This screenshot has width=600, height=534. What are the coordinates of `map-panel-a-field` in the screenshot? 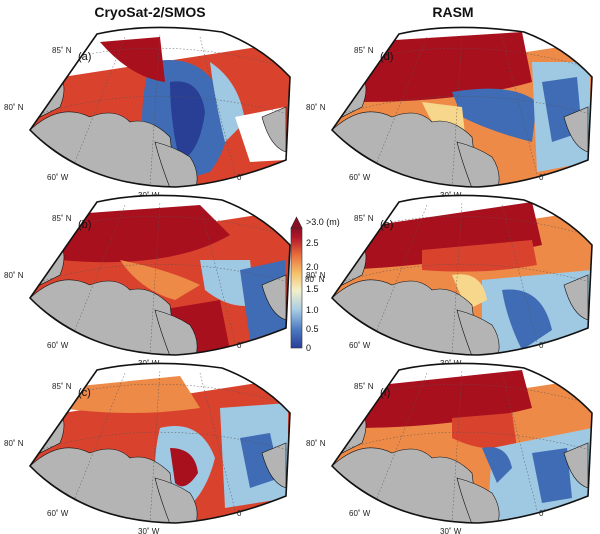 It's located at (160, 107).